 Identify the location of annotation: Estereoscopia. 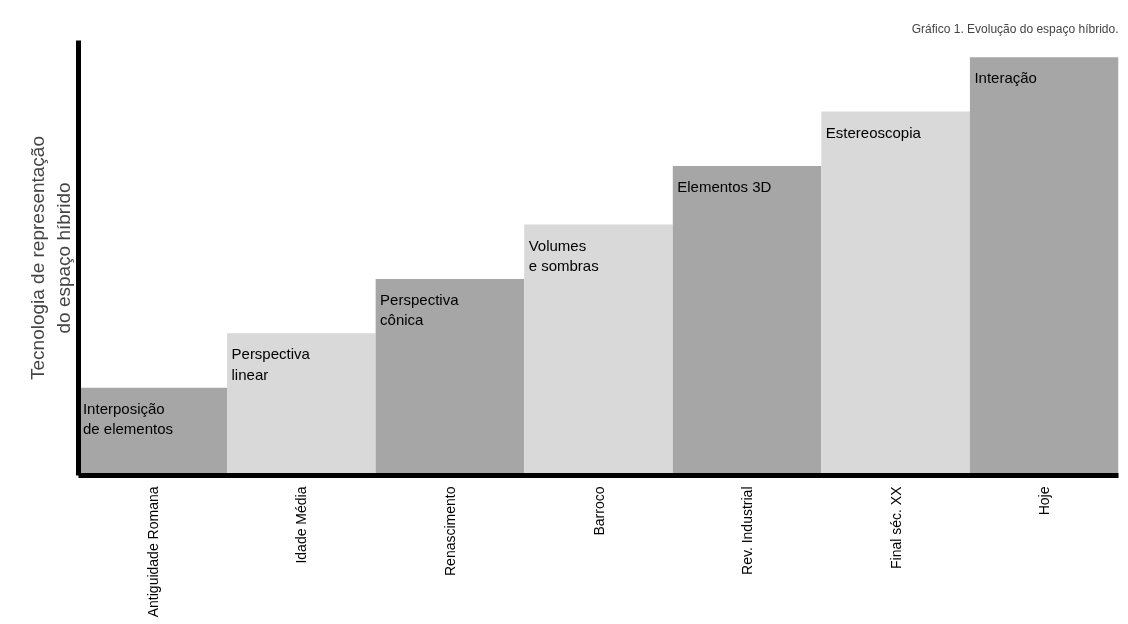
(873, 132).